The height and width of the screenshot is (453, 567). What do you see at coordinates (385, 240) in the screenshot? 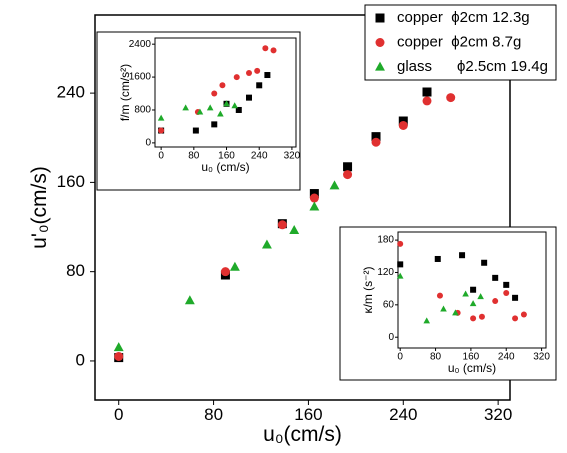
I see `y-tick-label: 180` at bounding box center [385, 240].